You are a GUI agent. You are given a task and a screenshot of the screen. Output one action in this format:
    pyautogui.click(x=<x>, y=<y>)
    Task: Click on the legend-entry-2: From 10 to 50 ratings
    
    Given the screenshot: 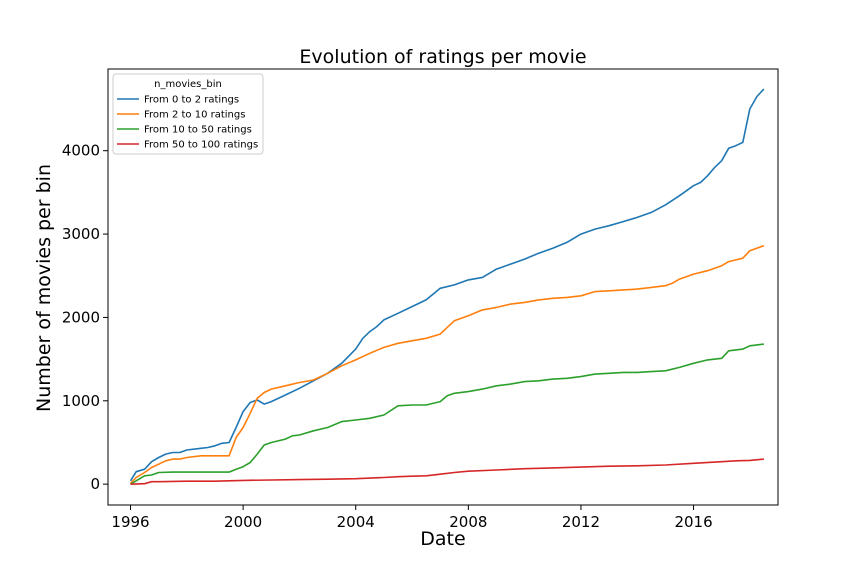 What is the action you would take?
    pyautogui.click(x=198, y=130)
    